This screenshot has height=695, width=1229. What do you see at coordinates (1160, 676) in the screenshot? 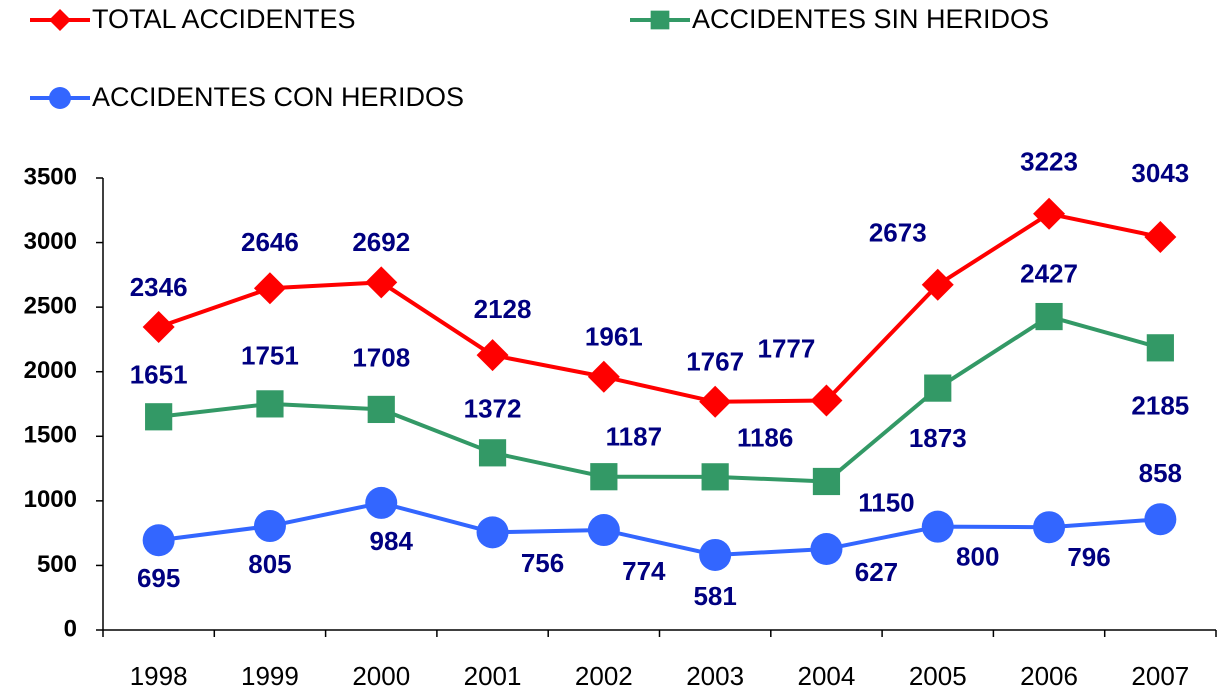
I see `x-tick-label: 2007` at bounding box center [1160, 676].